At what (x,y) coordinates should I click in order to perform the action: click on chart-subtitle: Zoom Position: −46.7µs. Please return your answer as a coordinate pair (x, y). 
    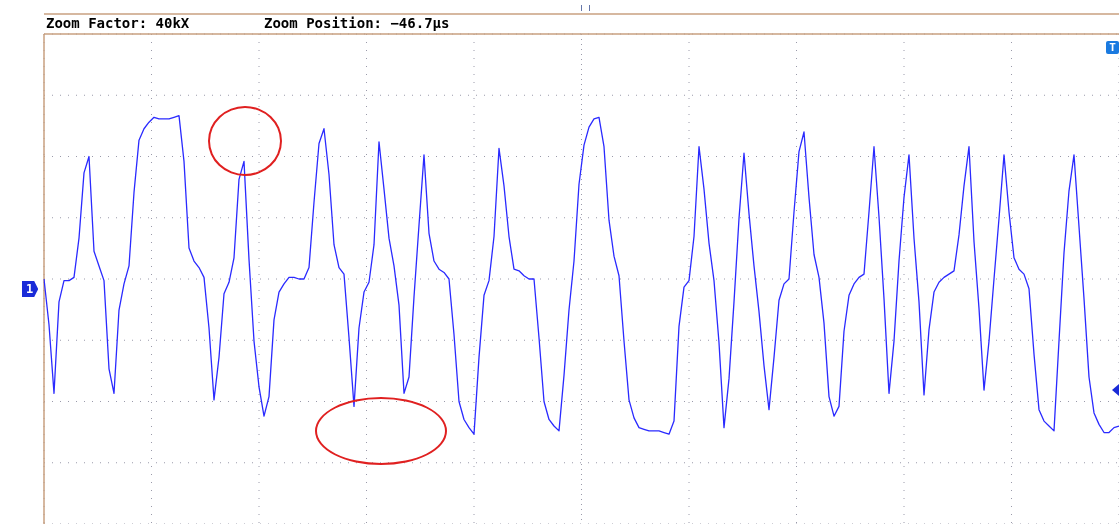
    Looking at the image, I should click on (357, 23).